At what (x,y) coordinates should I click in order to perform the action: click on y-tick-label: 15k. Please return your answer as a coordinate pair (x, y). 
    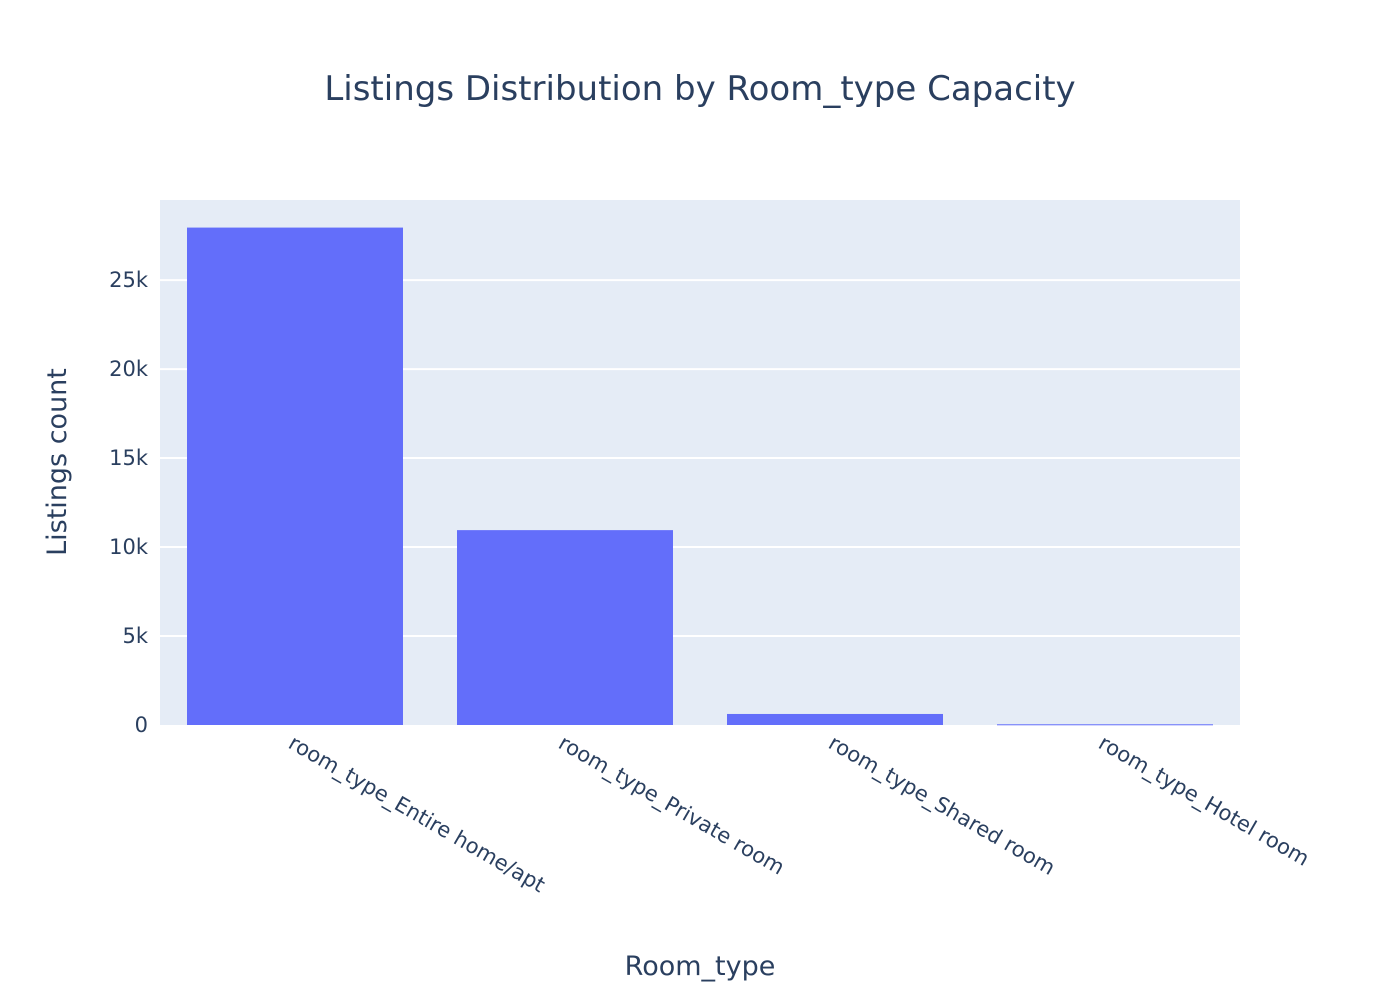
    Looking at the image, I should click on (129, 458).